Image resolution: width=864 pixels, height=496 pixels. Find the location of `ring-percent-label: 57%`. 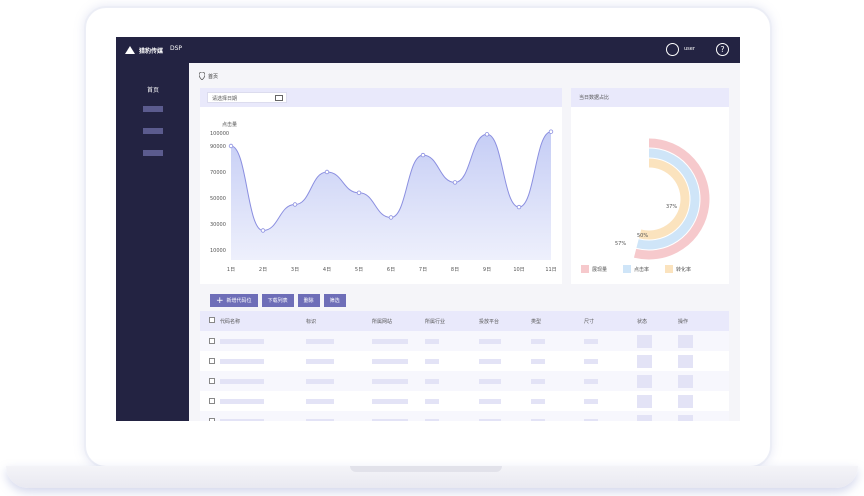

ring-percent-label: 57% is located at coordinates (620, 244).